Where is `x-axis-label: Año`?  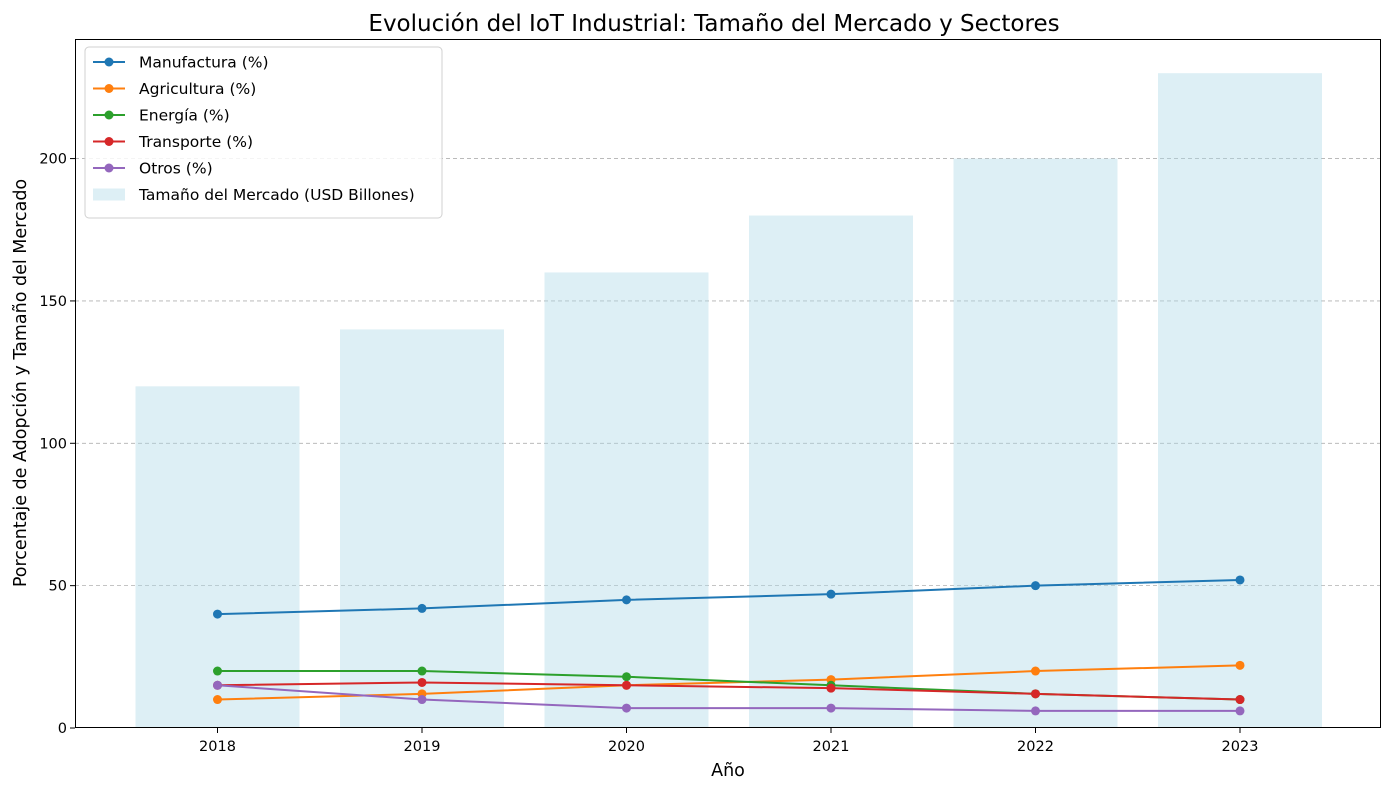
x-axis-label: Año is located at coordinates (728, 771).